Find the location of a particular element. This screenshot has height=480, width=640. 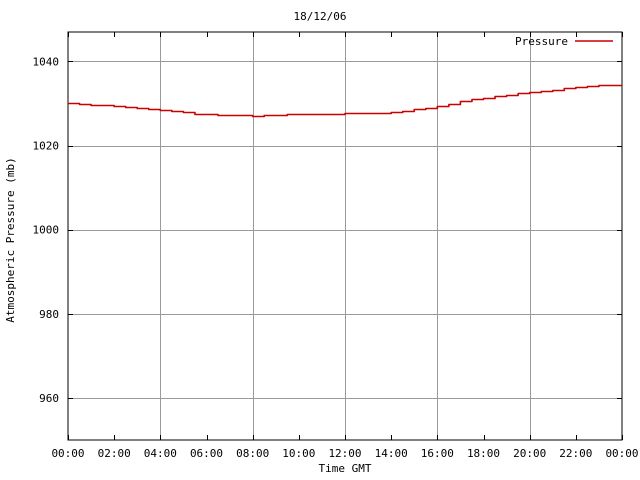

data-series-group is located at coordinates (345, 101).